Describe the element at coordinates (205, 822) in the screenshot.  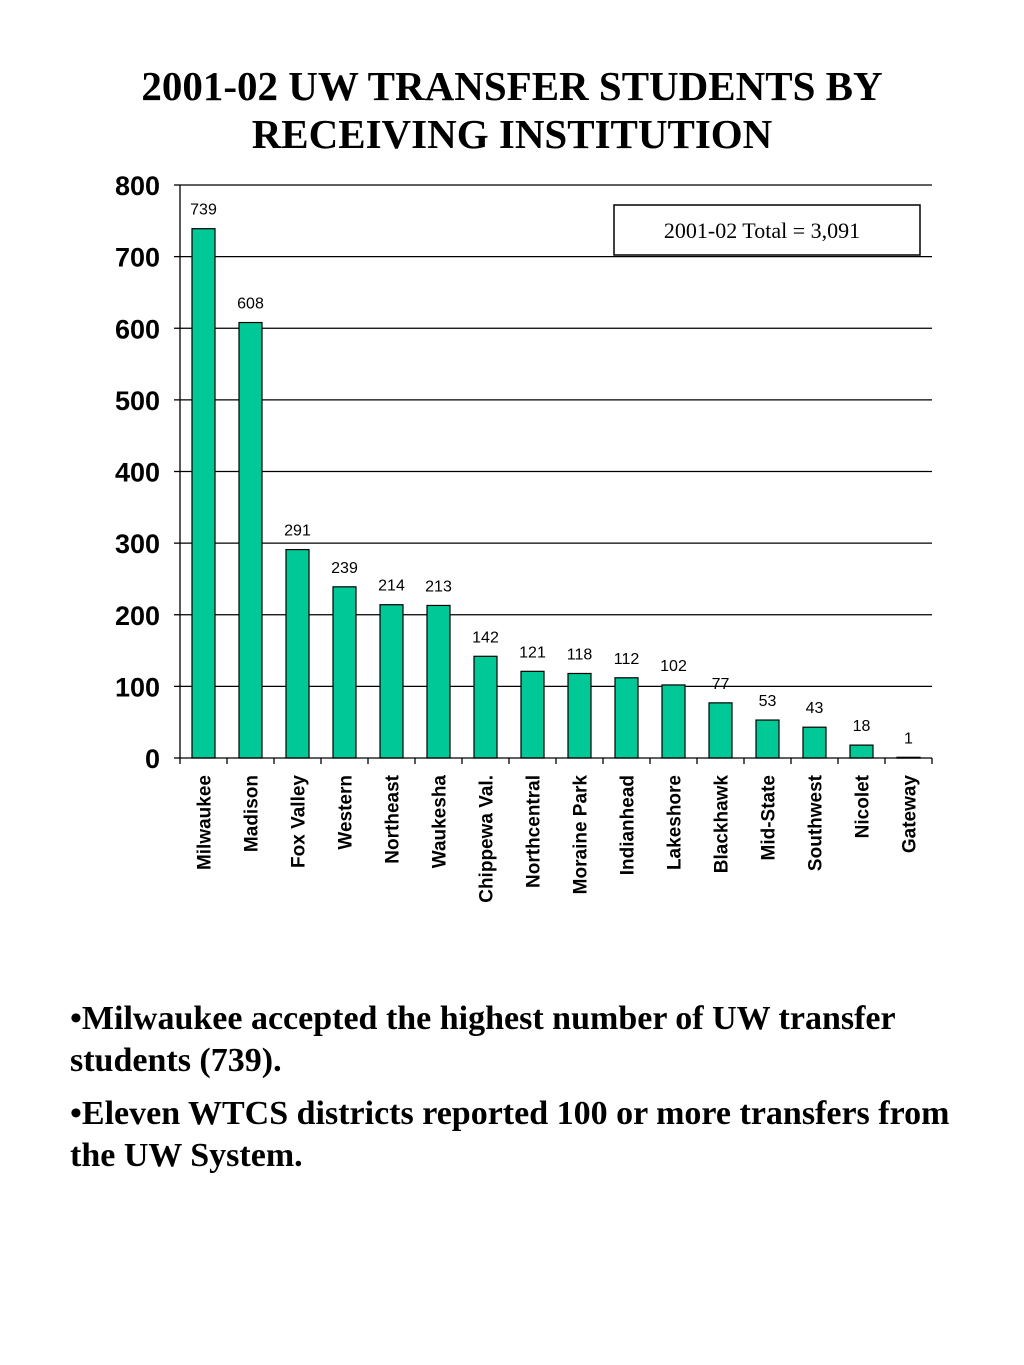
I see `x-tick-label-Milwaukee: Milwaukee` at that location.